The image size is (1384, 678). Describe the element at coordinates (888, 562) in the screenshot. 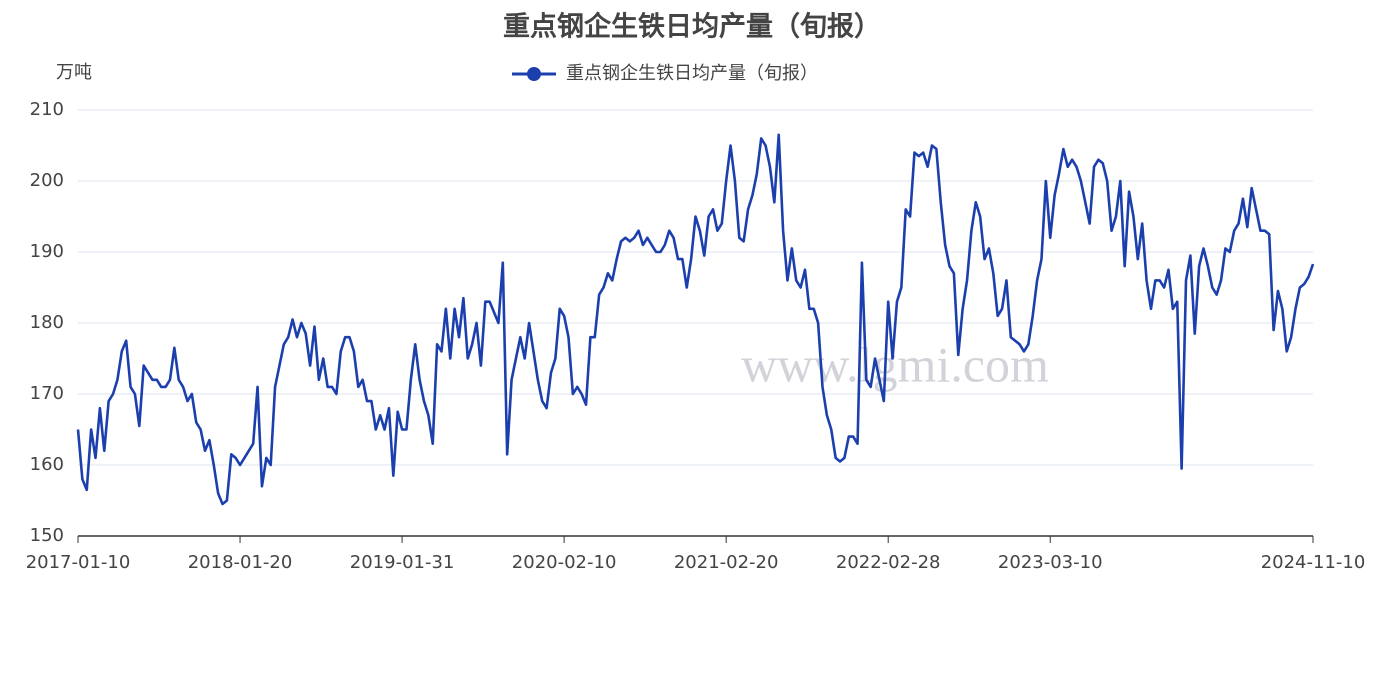

I see `x-tick-label: 2022-02-28` at that location.